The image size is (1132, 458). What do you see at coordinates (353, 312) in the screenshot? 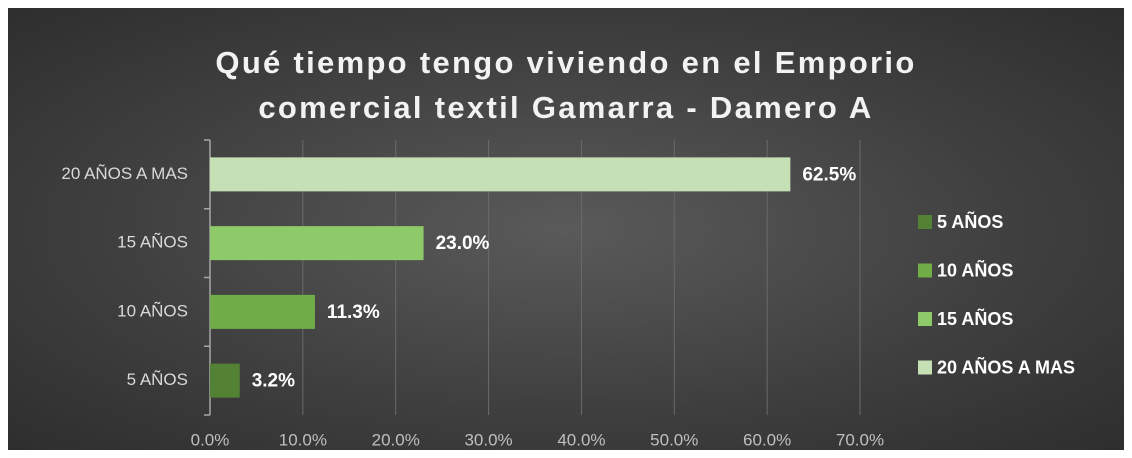
I see `data-label: 11.3%` at bounding box center [353, 312].